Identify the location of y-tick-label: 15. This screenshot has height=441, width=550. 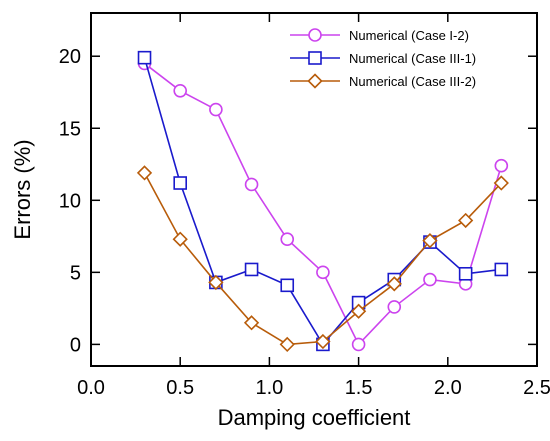
(70, 129).